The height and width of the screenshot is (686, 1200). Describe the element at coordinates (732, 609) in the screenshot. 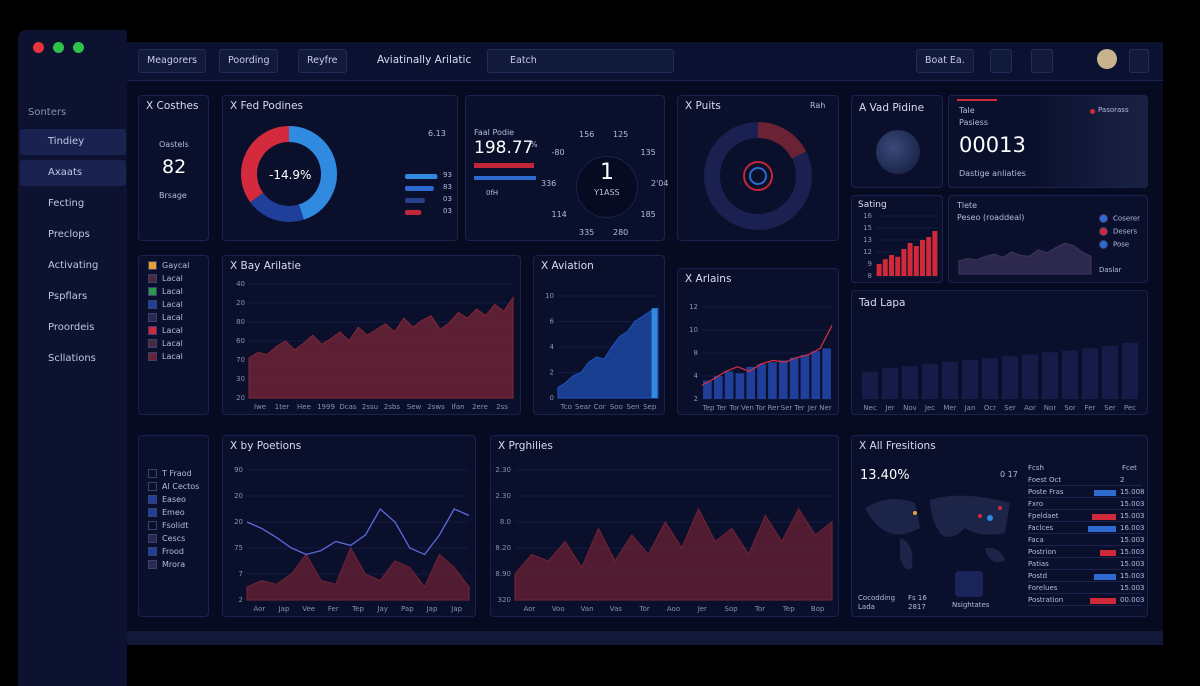

I see `x-tick-label: Sop` at that location.